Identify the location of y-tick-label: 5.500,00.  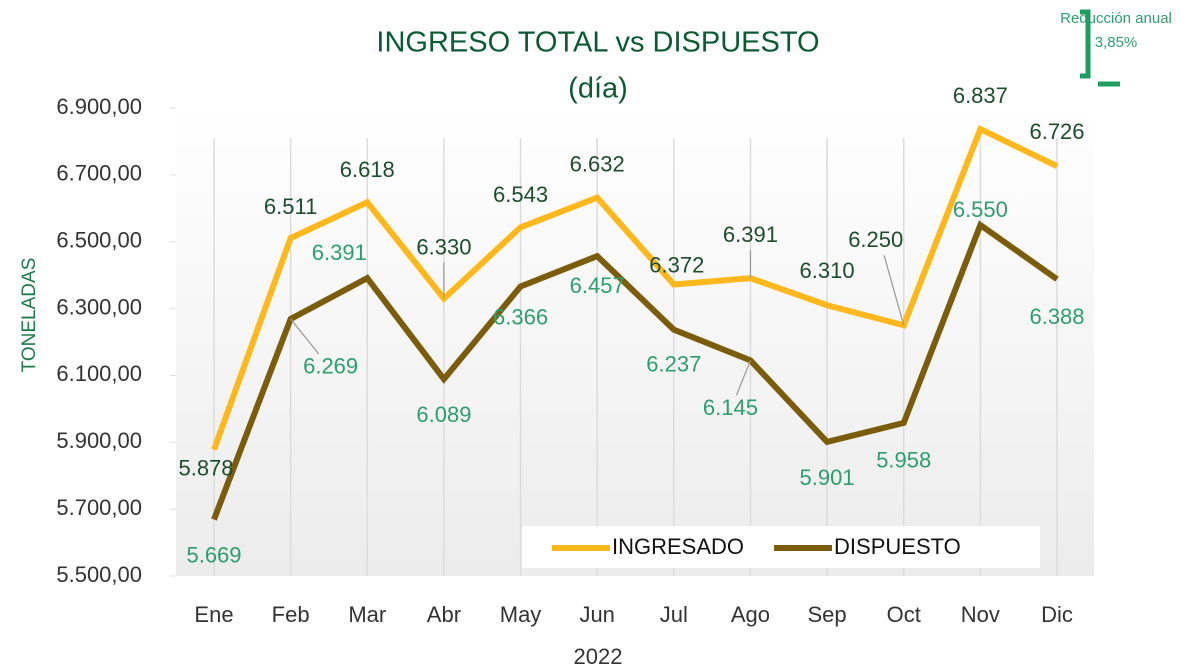
(99, 574).